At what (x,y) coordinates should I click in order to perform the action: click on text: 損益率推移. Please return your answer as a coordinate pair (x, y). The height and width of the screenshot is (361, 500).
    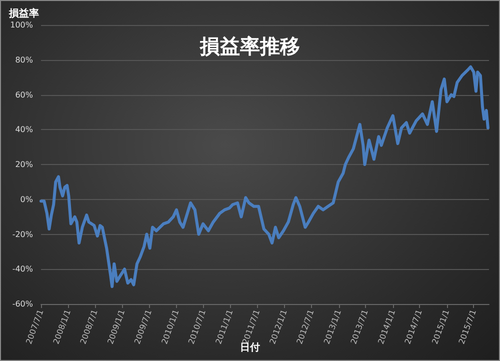
    Looking at the image, I should click on (249, 46).